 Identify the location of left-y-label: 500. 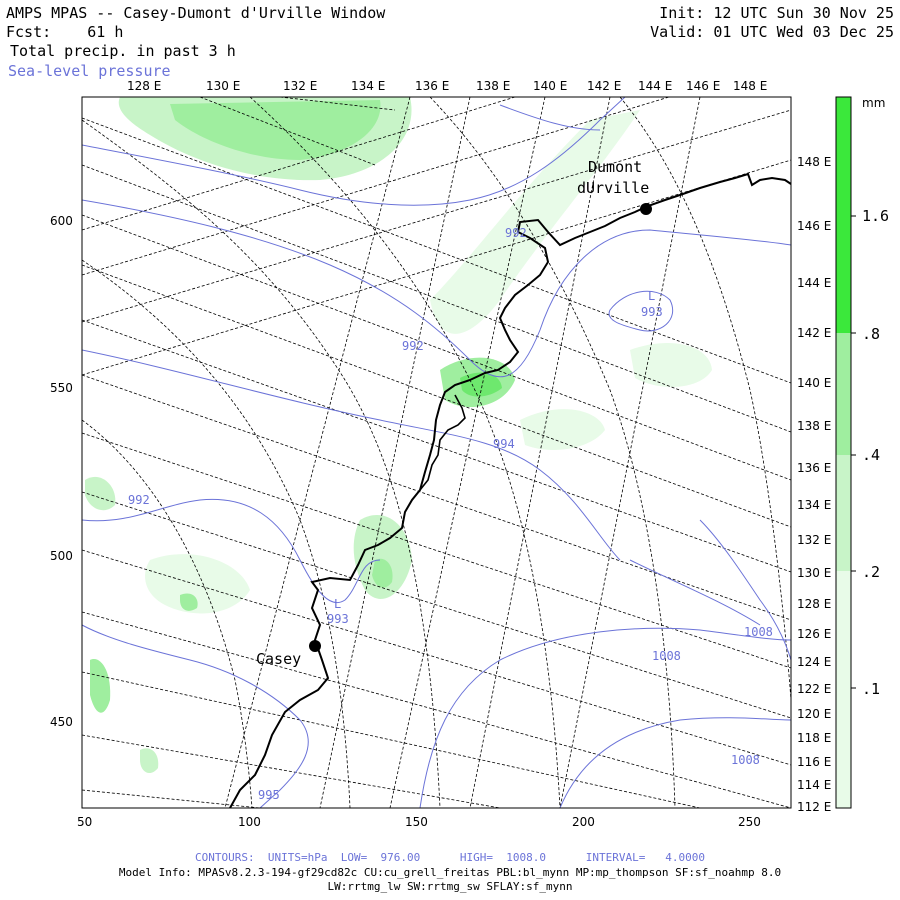
(61, 556).